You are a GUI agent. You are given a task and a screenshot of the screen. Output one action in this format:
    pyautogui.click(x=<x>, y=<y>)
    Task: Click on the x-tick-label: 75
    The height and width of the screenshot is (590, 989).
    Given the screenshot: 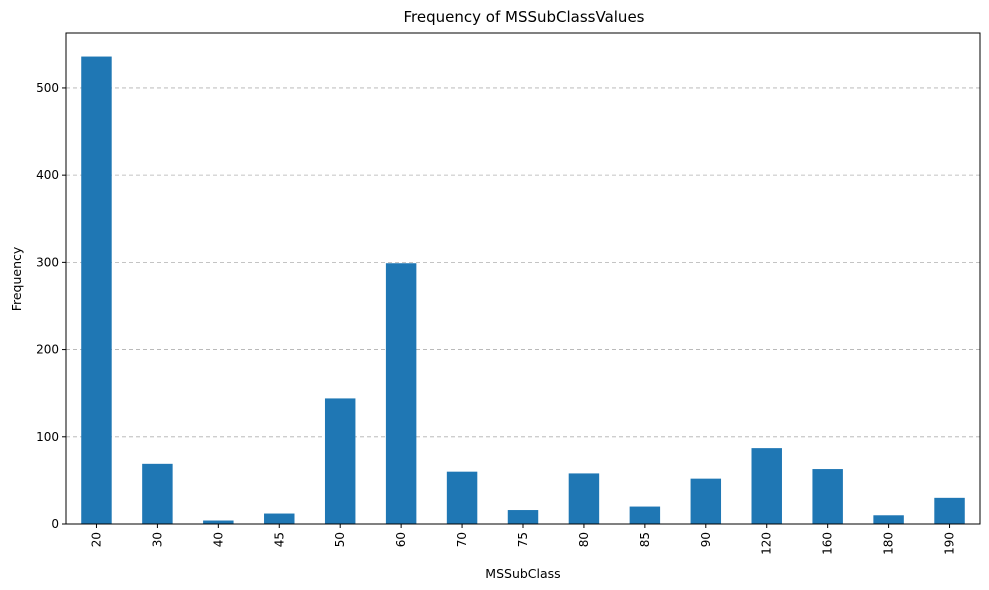 What is the action you would take?
    pyautogui.click(x=523, y=539)
    